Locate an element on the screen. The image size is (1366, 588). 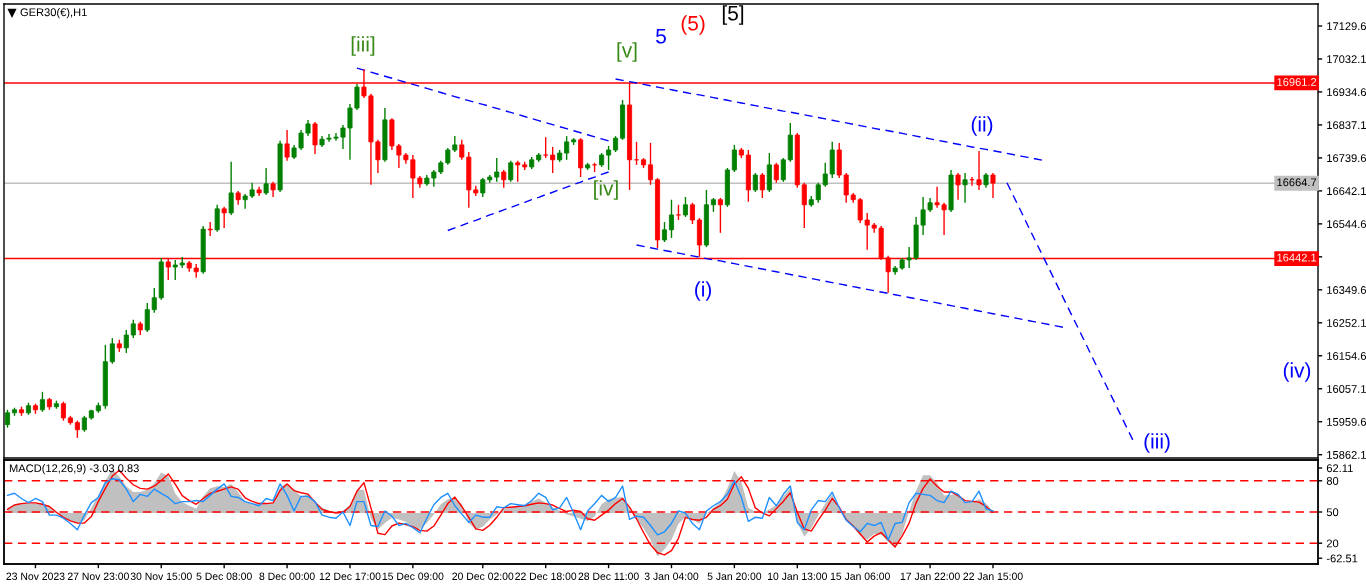
chart-title: MACD(12,26,9) -3.03 0.83 is located at coordinates (74, 469).